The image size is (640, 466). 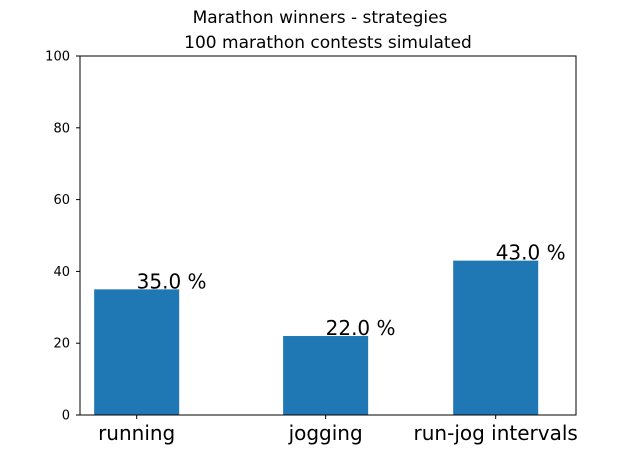 What do you see at coordinates (61, 344) in the screenshot?
I see `y-tick-label: 20` at bounding box center [61, 344].